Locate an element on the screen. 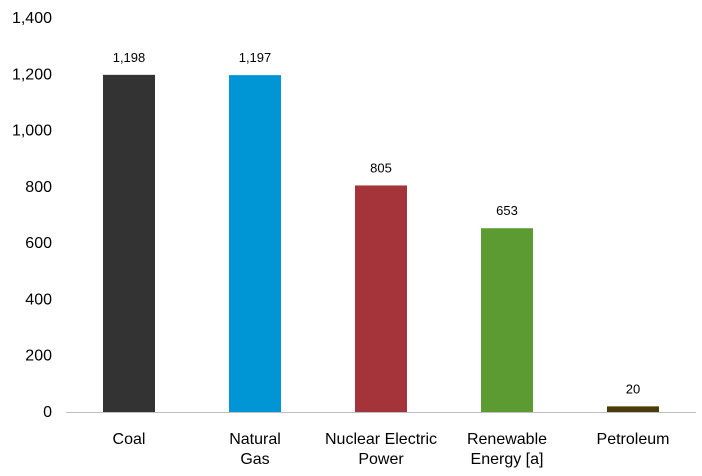 This screenshot has width=702, height=476. y-tick-label: 600 is located at coordinates (38, 243).